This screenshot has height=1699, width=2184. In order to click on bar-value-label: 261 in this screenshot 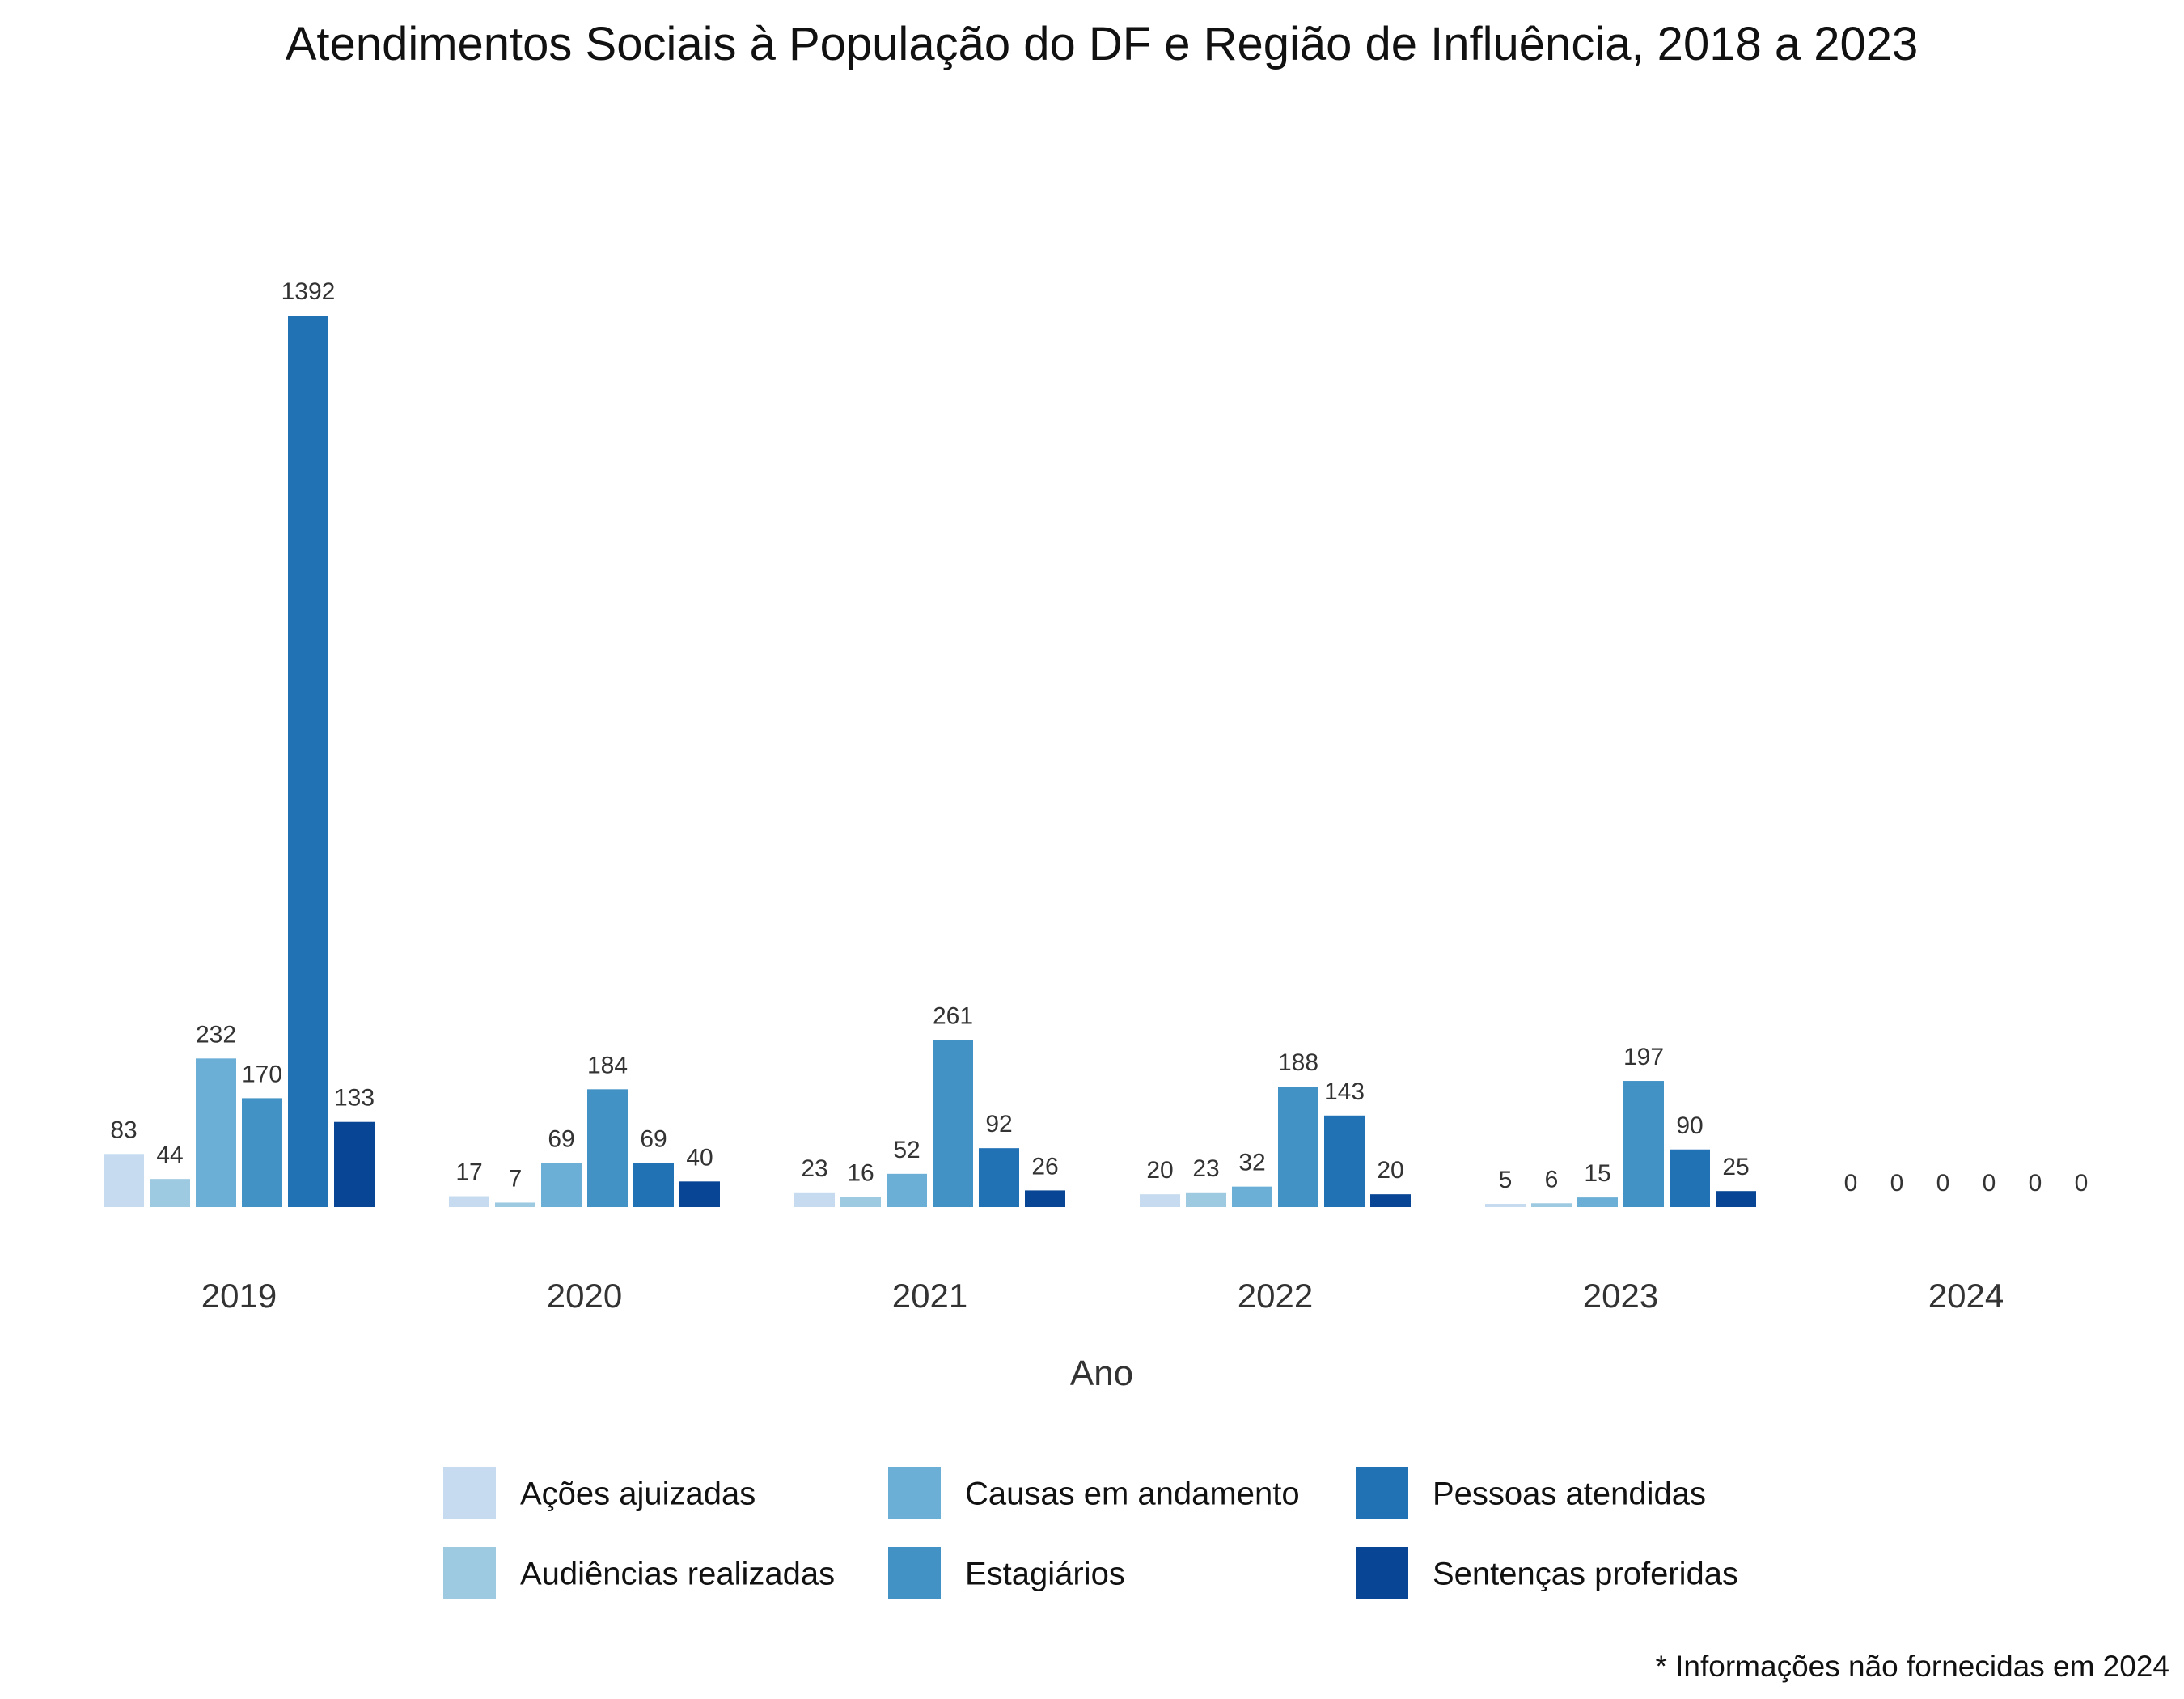, I will do `click(953, 1015)`.